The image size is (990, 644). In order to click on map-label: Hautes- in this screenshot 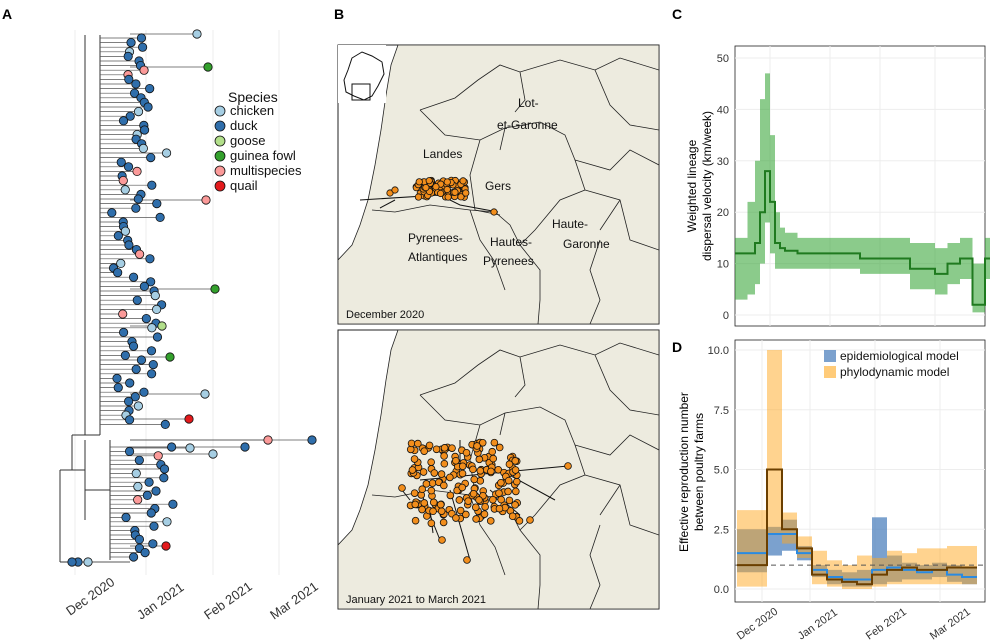, I will do `click(511, 242)`.